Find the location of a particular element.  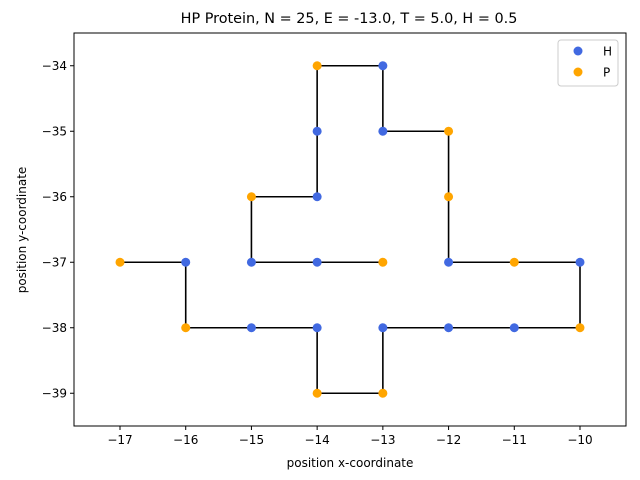

x-tick-label: −15 is located at coordinates (251, 440).